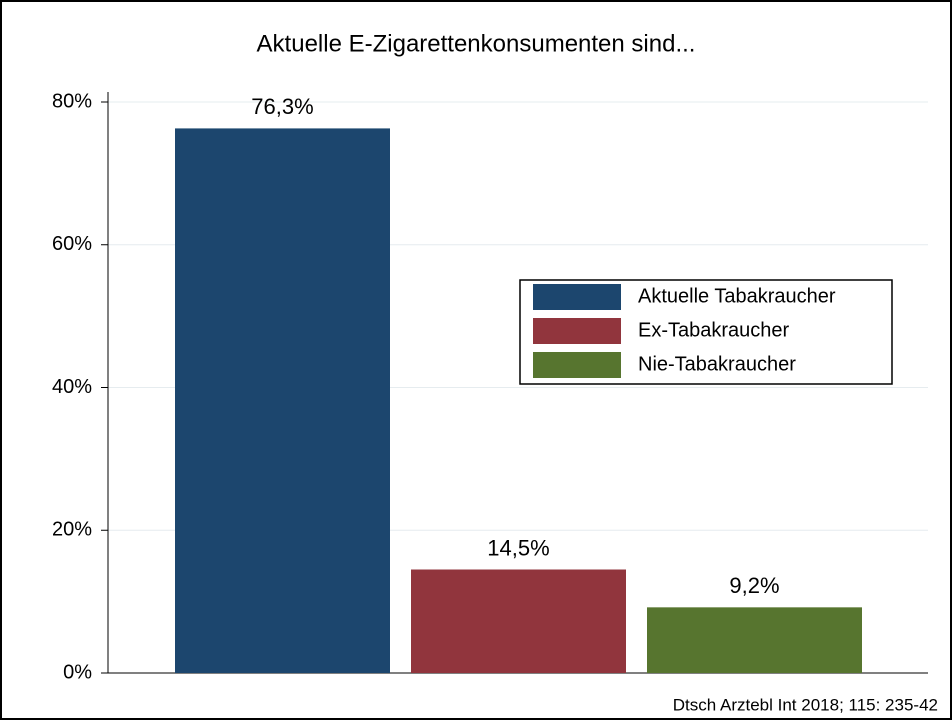  What do you see at coordinates (805, 704) in the screenshot?
I see `source: Dtsch Arztebl Int 2018; 115: 235-42` at bounding box center [805, 704].